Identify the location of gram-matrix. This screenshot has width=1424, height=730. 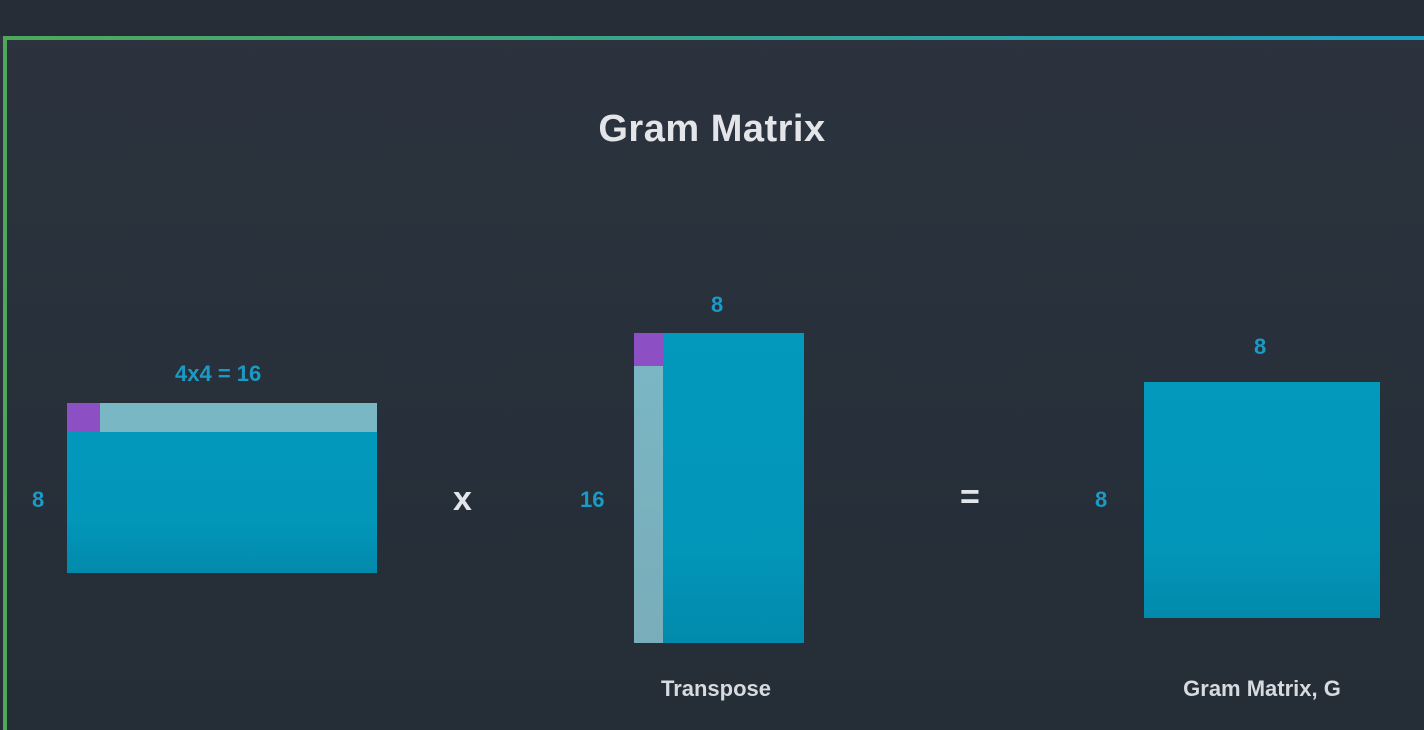
(1262, 500).